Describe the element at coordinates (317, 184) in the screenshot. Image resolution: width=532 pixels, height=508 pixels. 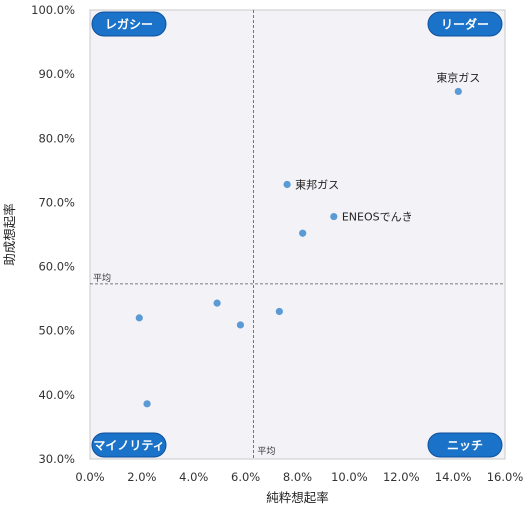
I see `data-point-label: 東邦ガス` at that location.